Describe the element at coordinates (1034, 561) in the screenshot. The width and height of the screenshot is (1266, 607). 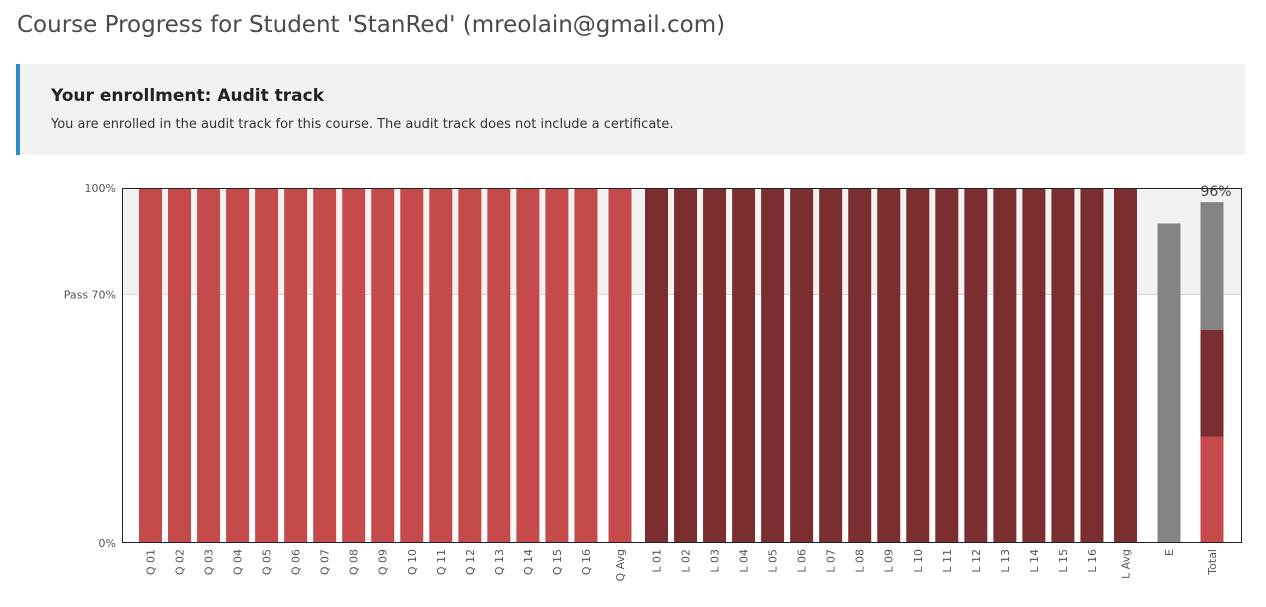
I see `x-tick-label: L 14` at that location.